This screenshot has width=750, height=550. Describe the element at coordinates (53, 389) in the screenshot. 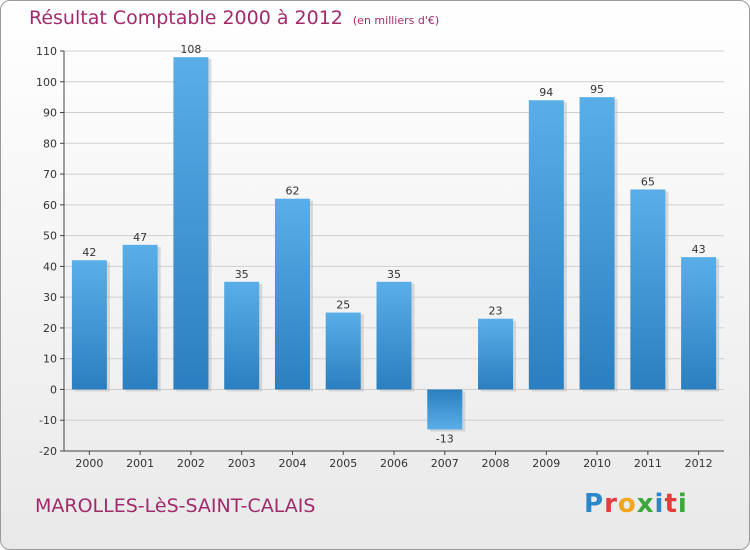

I see `y-tick-label: 0` at that location.